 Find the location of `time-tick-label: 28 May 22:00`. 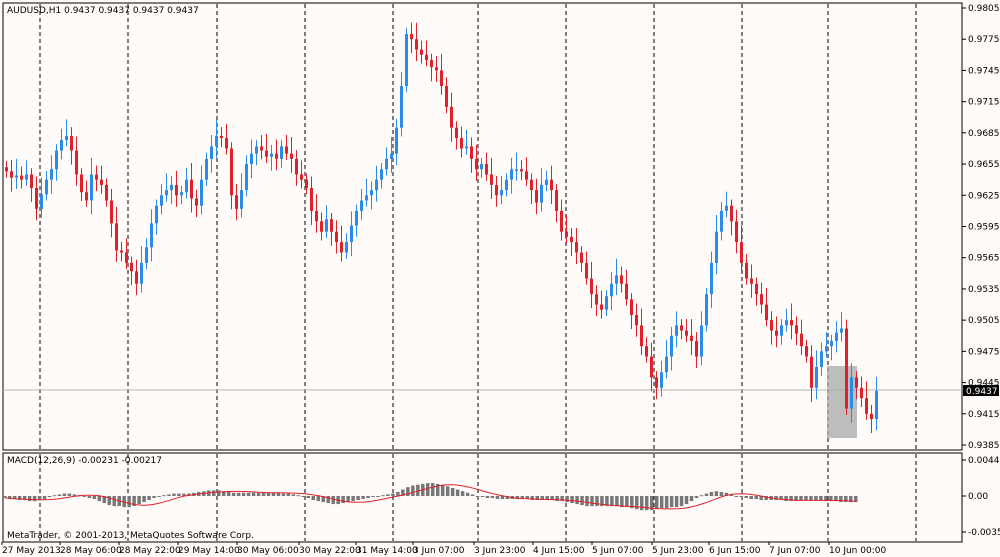

time-tick-label: 28 May 22:00 is located at coordinates (150, 551).